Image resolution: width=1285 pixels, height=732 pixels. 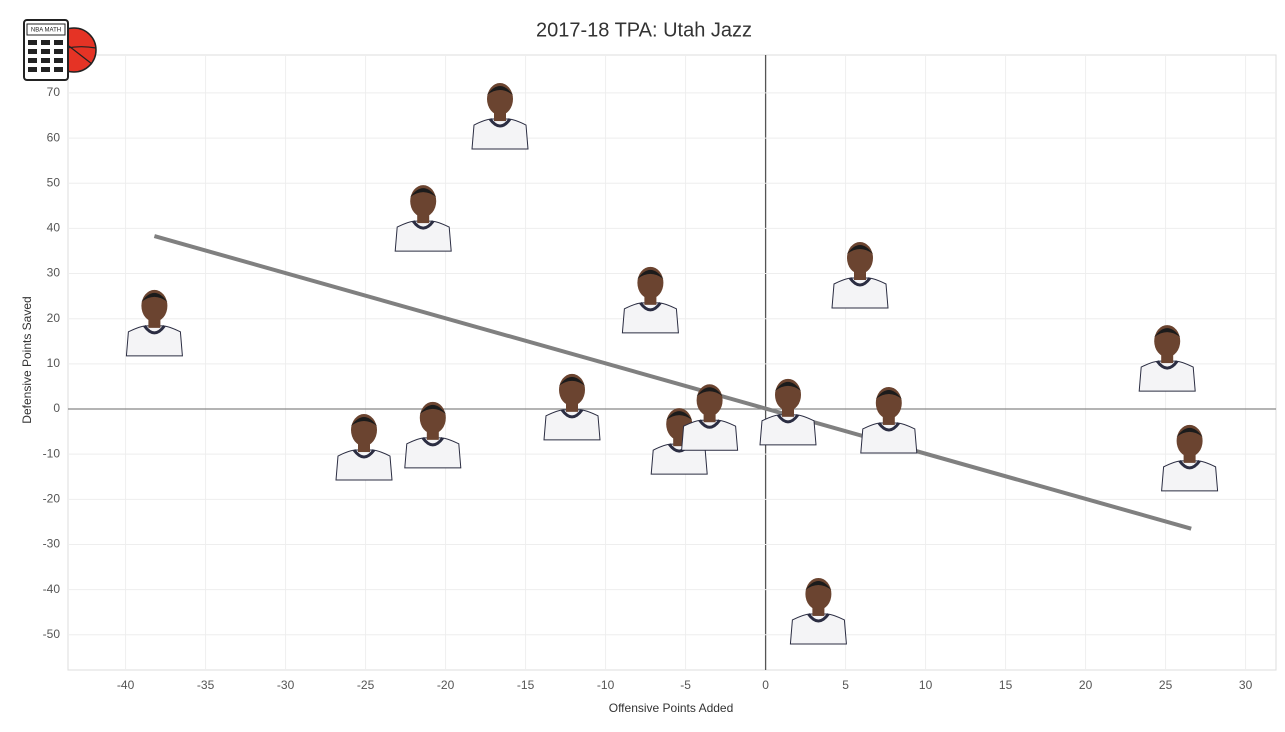 What do you see at coordinates (54, 318) in the screenshot?
I see `y-tick-label: 20` at bounding box center [54, 318].